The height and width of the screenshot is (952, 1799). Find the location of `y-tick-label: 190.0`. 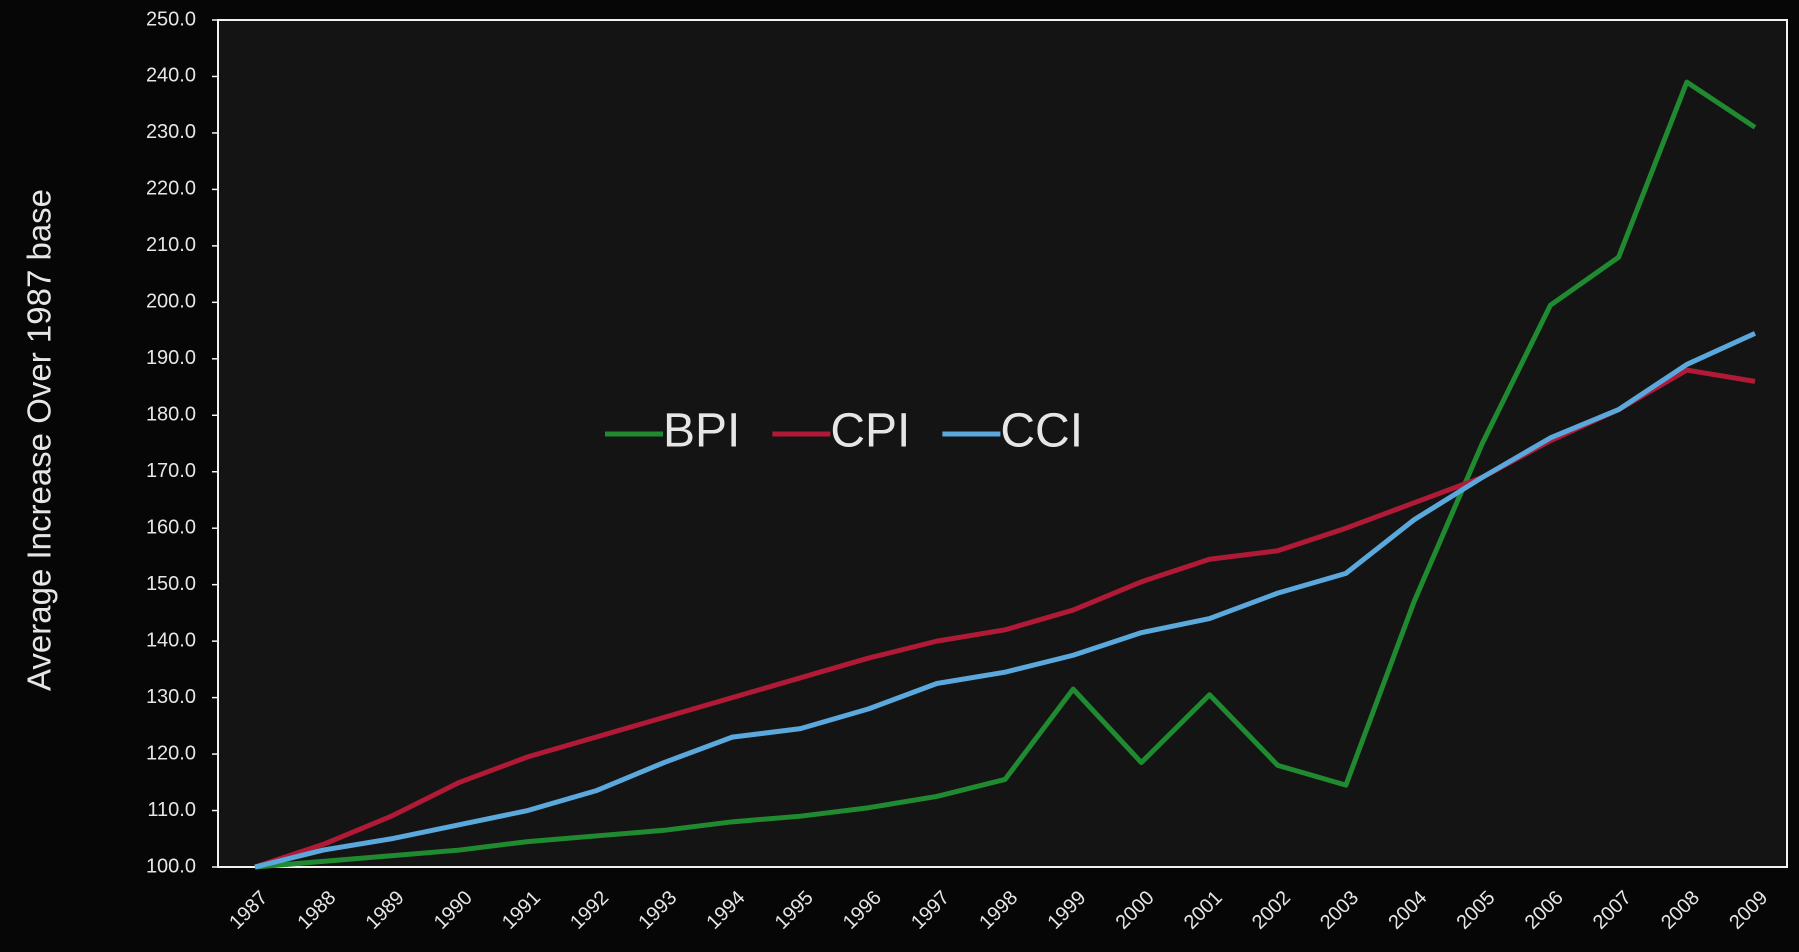

y-tick-label: 190.0 is located at coordinates (171, 358).